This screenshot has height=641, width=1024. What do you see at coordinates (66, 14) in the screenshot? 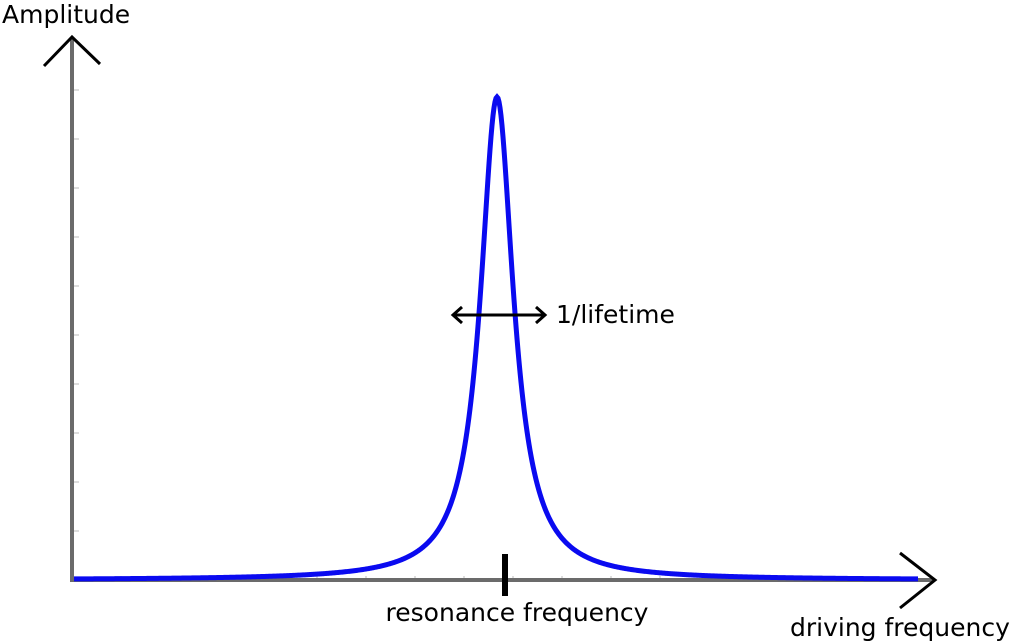
I see `y-axis-label: Amplitude` at bounding box center [66, 14].